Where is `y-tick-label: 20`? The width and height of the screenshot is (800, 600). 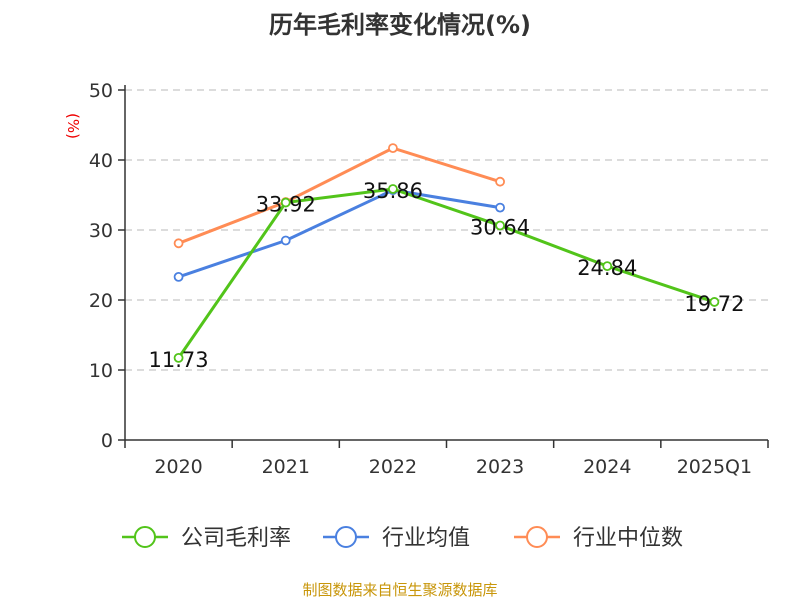 y-tick-label: 20 is located at coordinates (101, 301).